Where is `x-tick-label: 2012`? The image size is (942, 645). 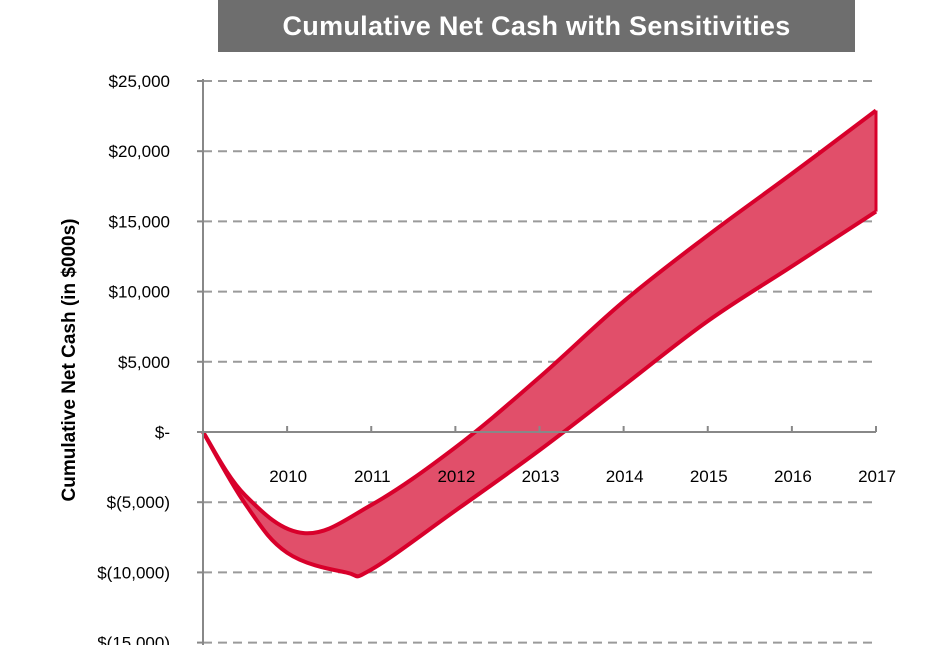 x-tick-label: 2012 is located at coordinates (456, 476).